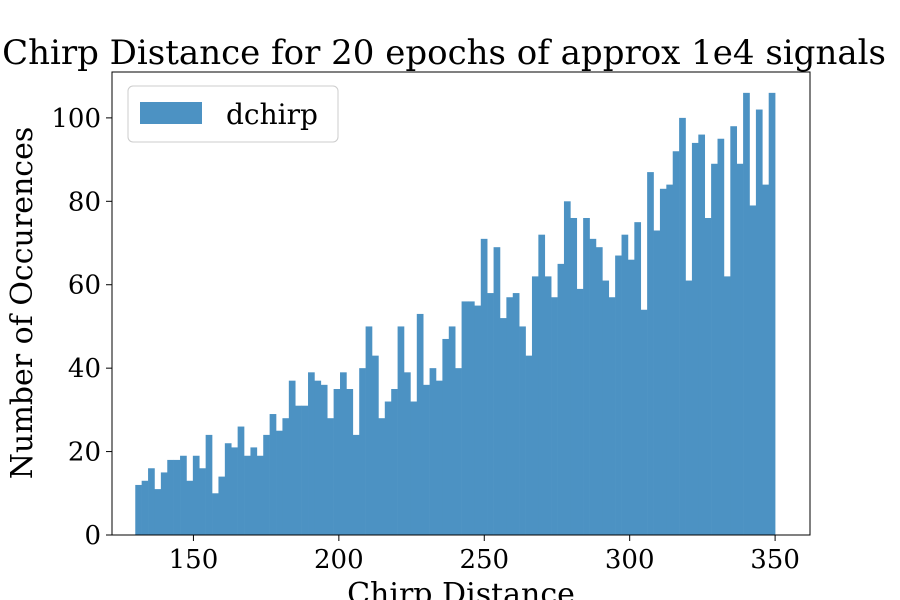  Describe the element at coordinates (194, 560) in the screenshot. I see `x-tick-label: 150` at that location.